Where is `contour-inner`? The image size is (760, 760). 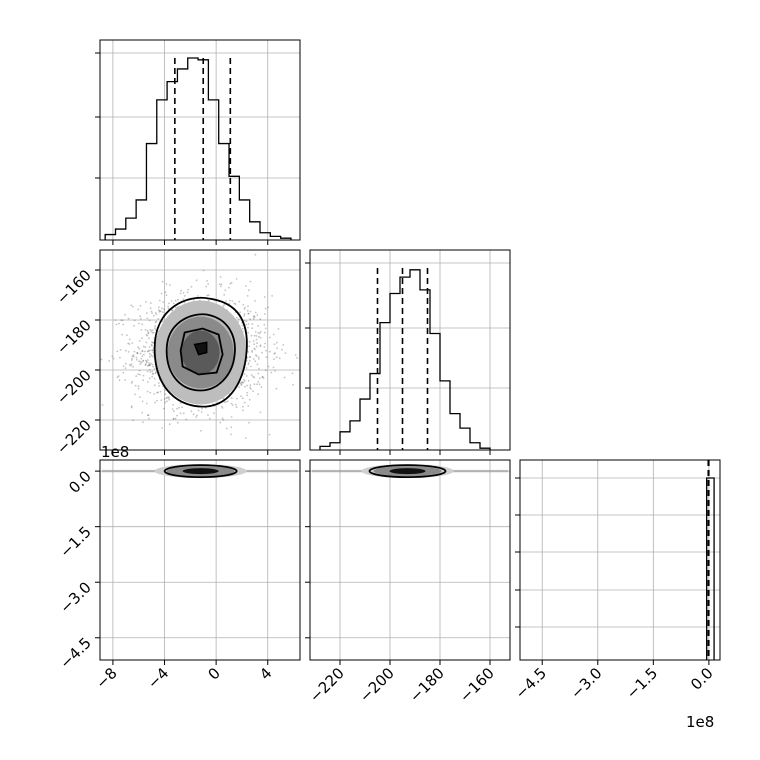
contour-inner is located at coordinates (201, 351).